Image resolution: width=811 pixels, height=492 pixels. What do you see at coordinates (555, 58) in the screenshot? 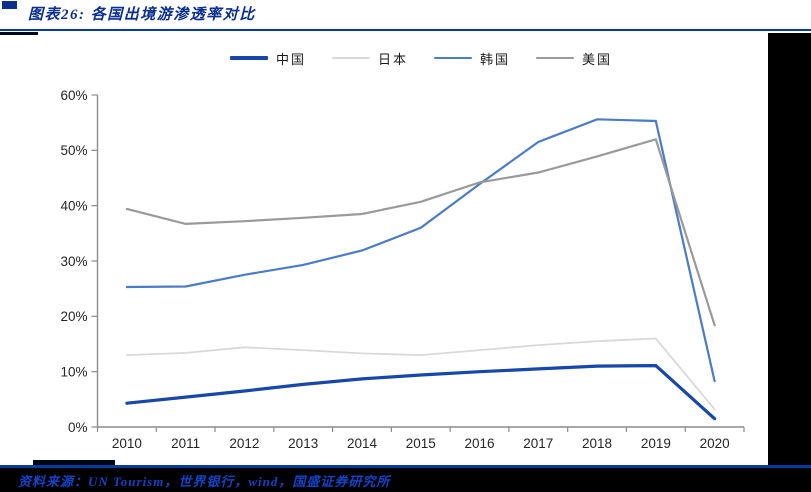
I see `legend-swatch-us` at bounding box center [555, 58].